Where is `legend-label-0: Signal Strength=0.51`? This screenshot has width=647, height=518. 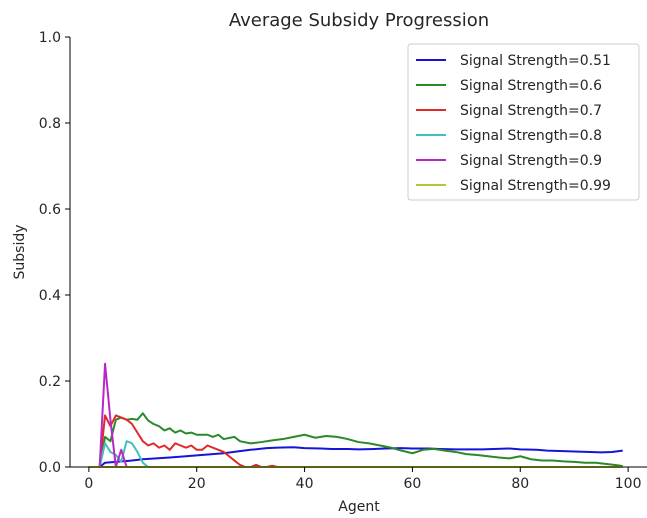
legend-label-0: Signal Strength=0.51 is located at coordinates (535, 61).